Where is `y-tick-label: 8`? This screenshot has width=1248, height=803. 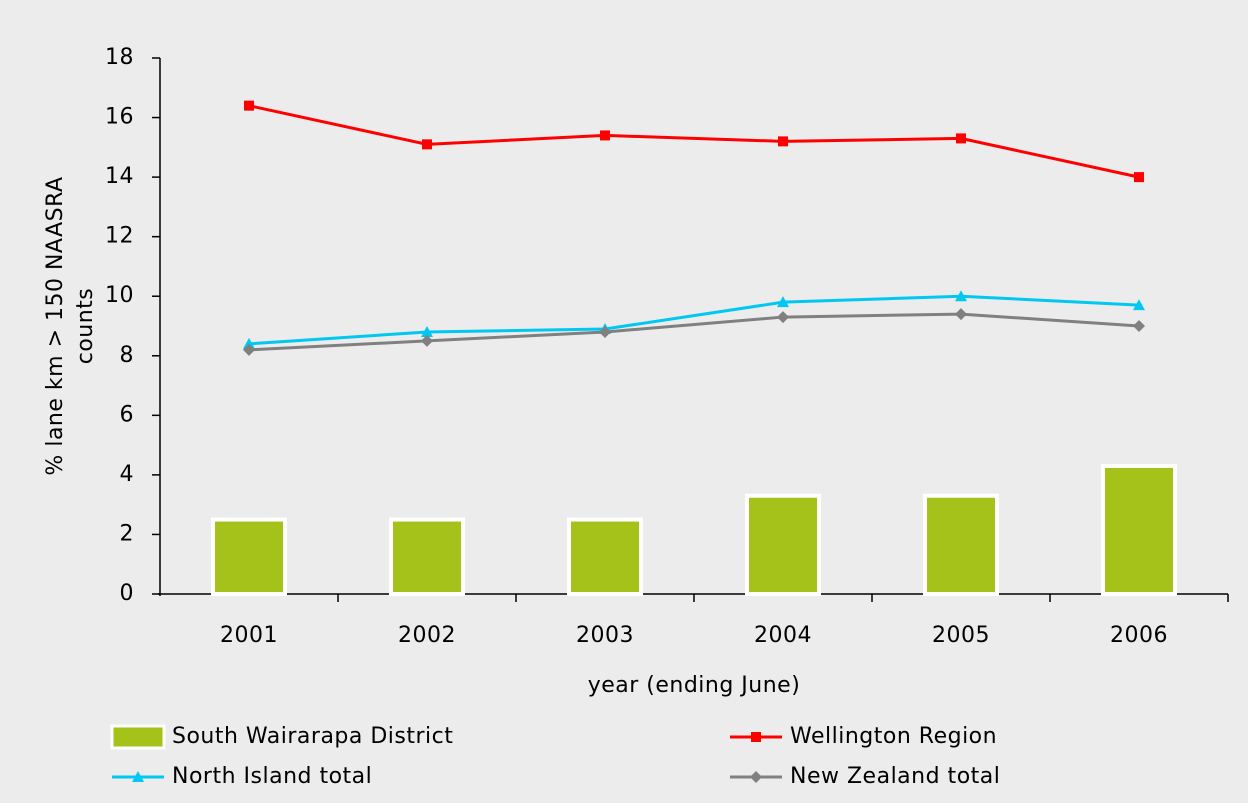 y-tick-label: 8 is located at coordinates (127, 355).